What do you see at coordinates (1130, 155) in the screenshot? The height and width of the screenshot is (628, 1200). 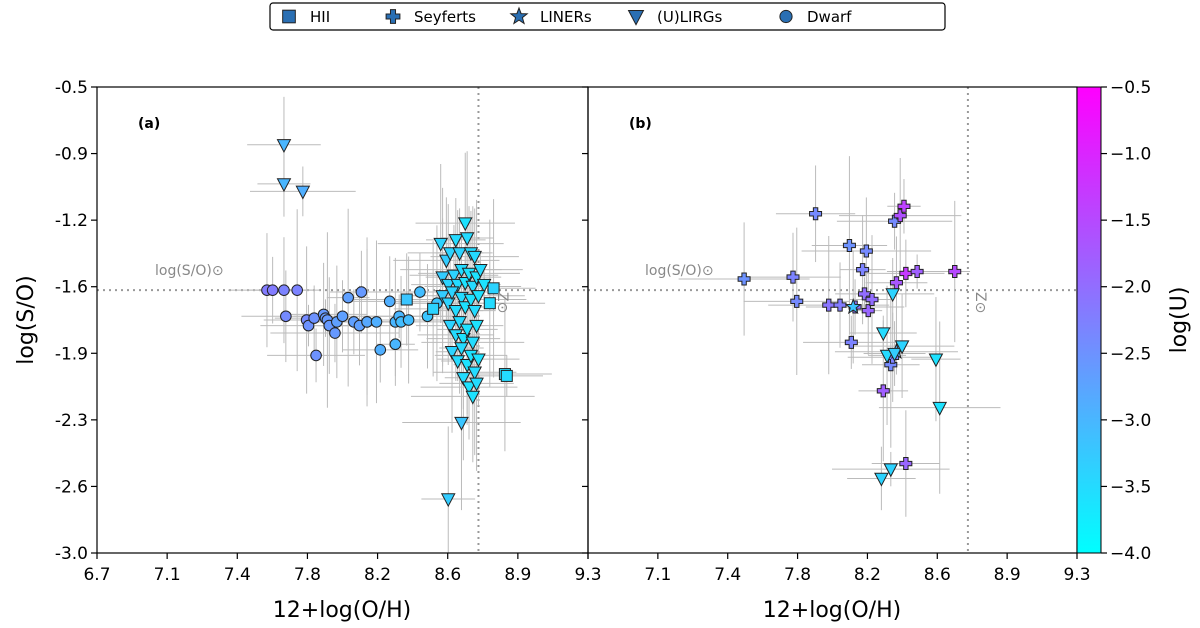 I see `colorbar-tick-label: −1.0` at bounding box center [1130, 155].